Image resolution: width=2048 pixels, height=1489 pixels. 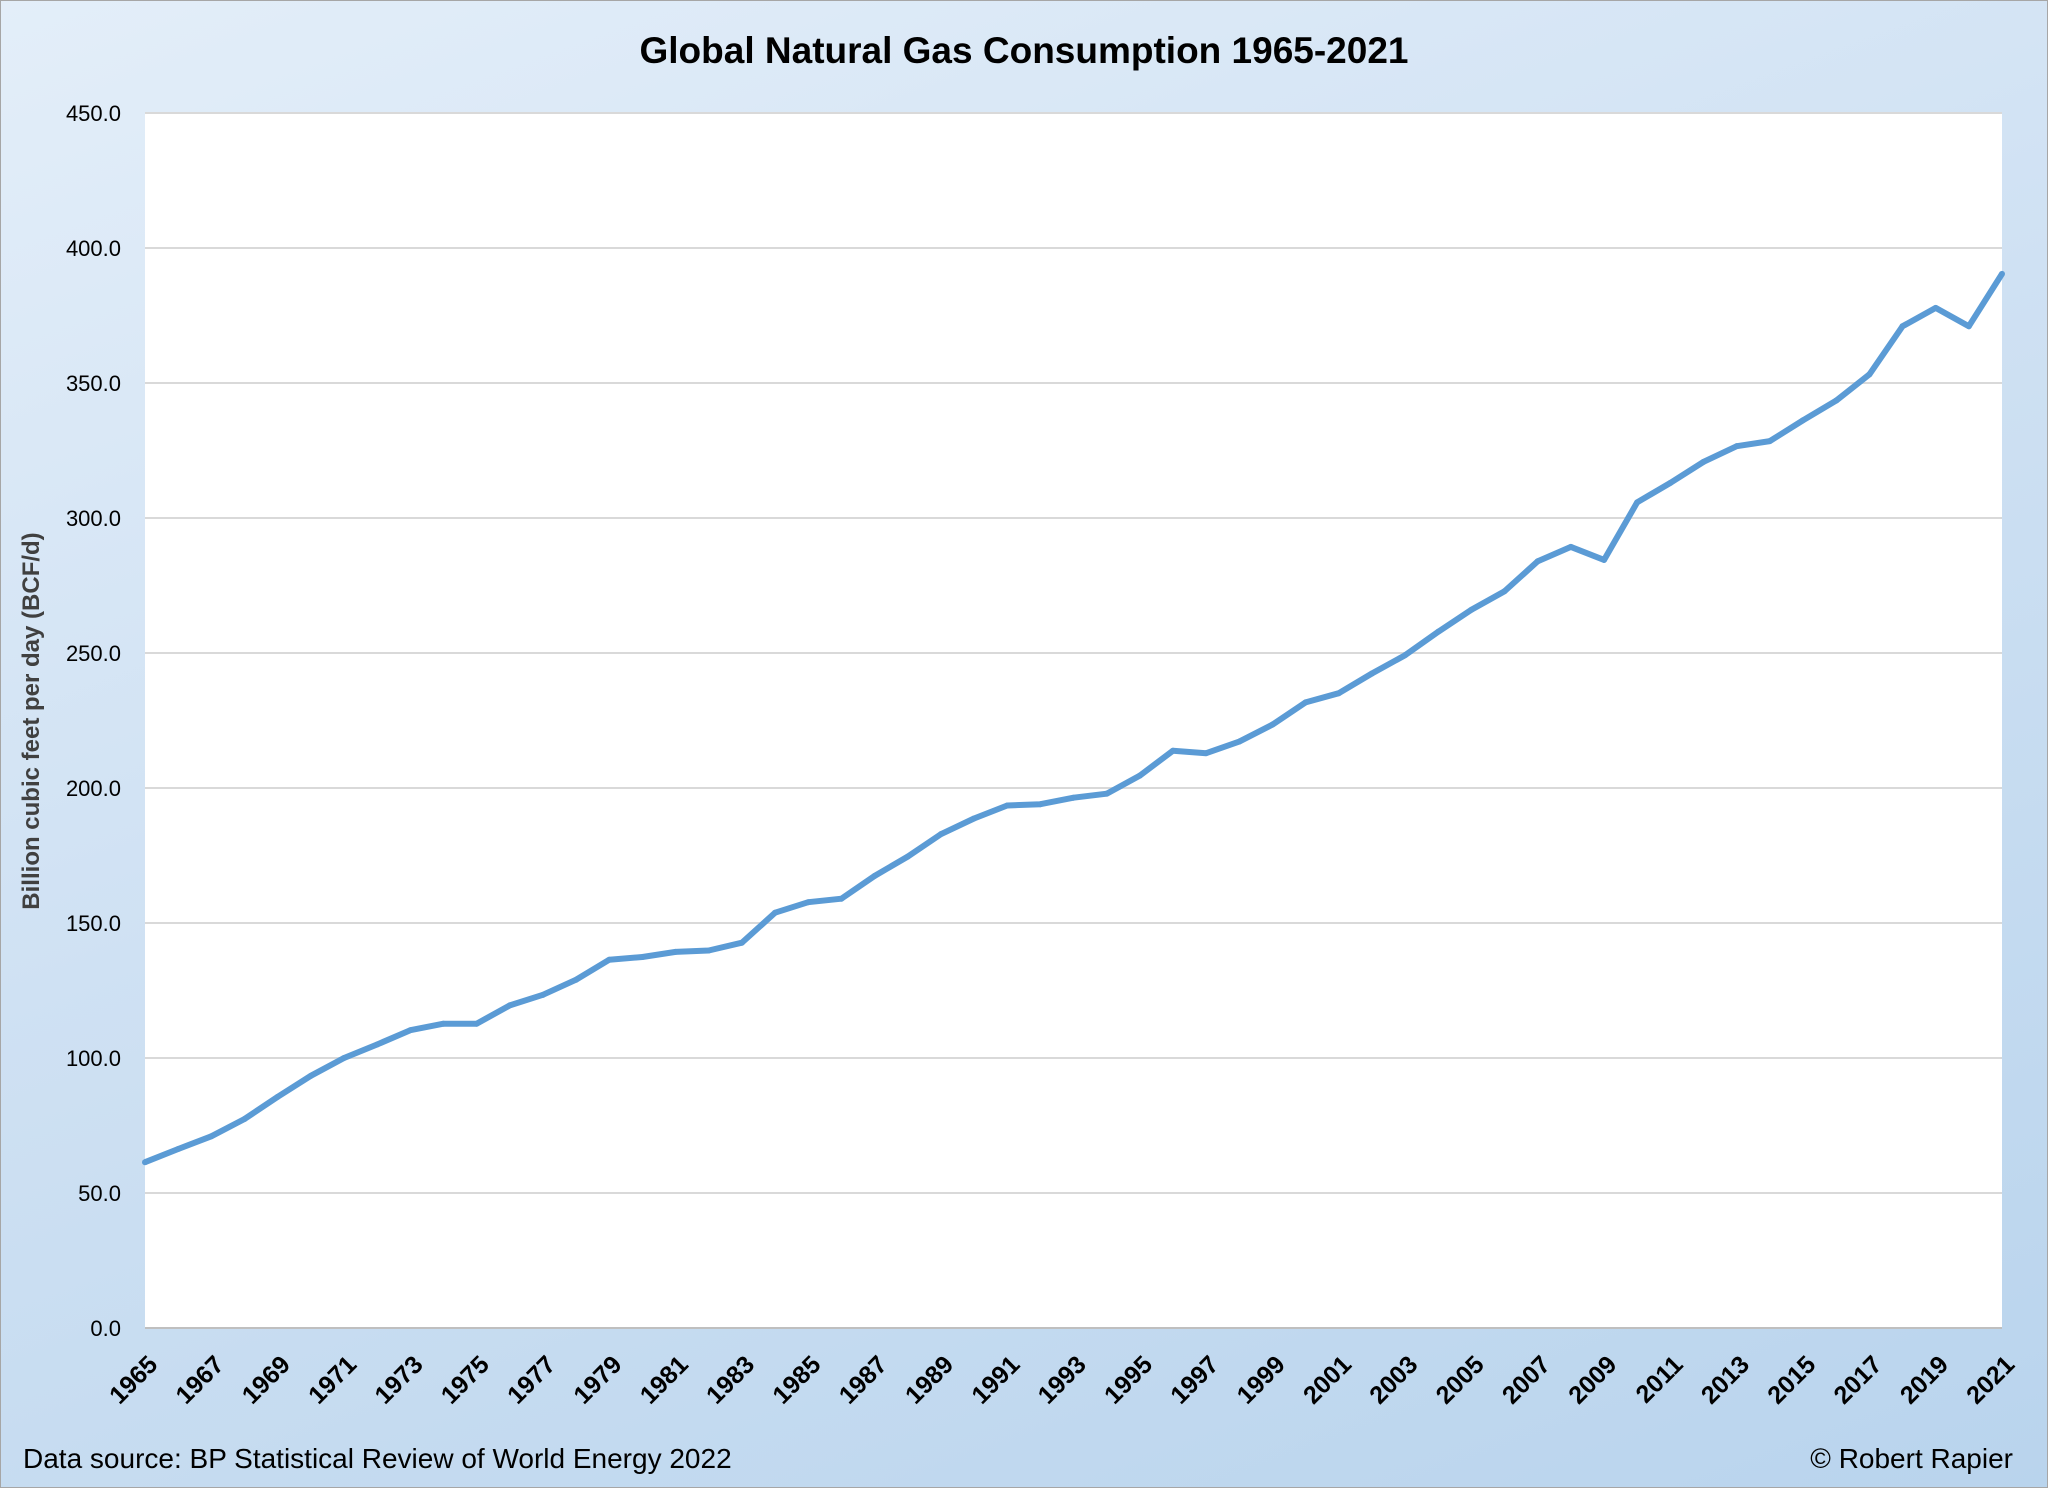 I want to click on data-point-1969, so click(x=277, y=1096).